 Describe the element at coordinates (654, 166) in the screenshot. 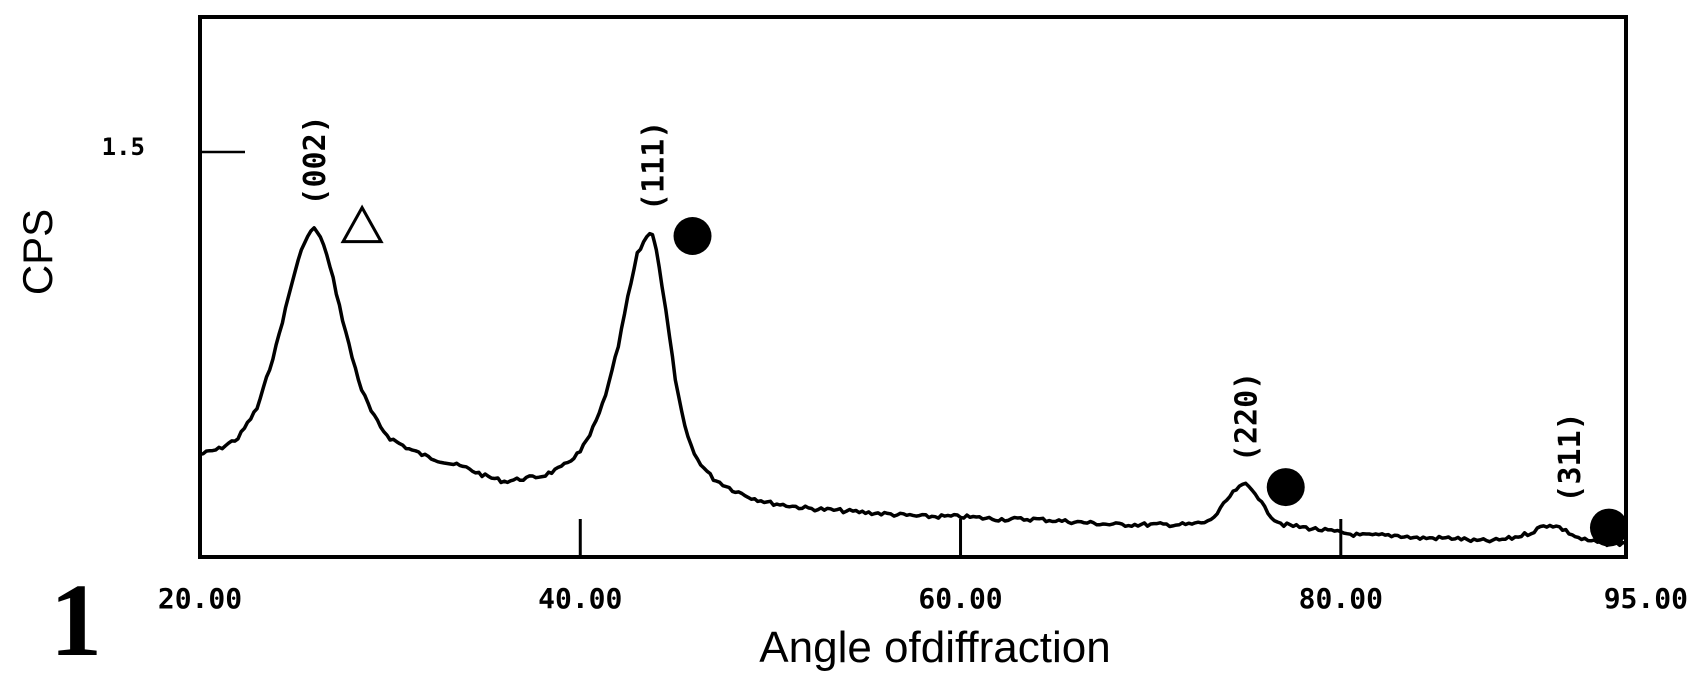

I see `peak-label: (111)` at that location.